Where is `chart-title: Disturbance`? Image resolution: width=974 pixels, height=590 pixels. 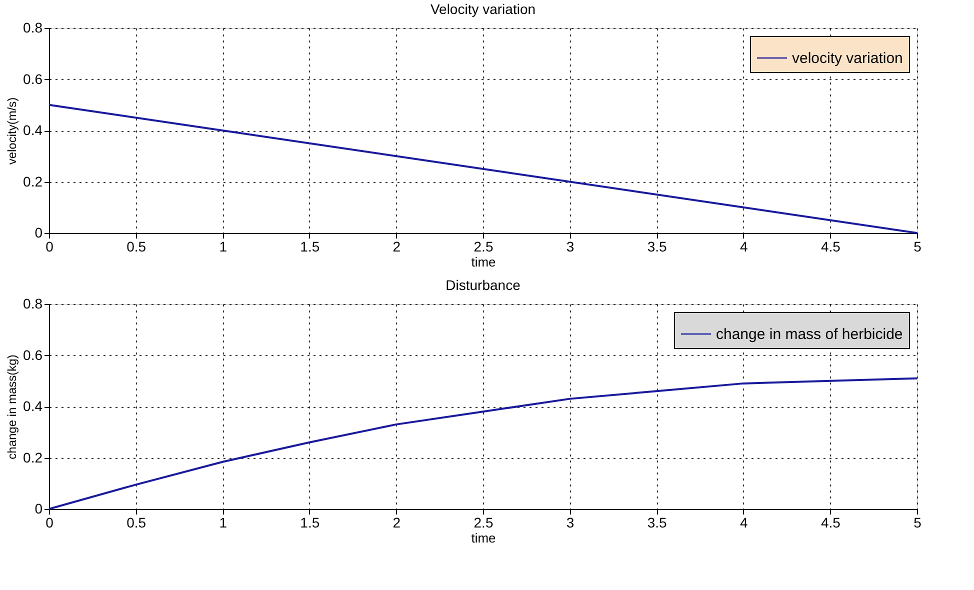 chart-title: Disturbance is located at coordinates (483, 285).